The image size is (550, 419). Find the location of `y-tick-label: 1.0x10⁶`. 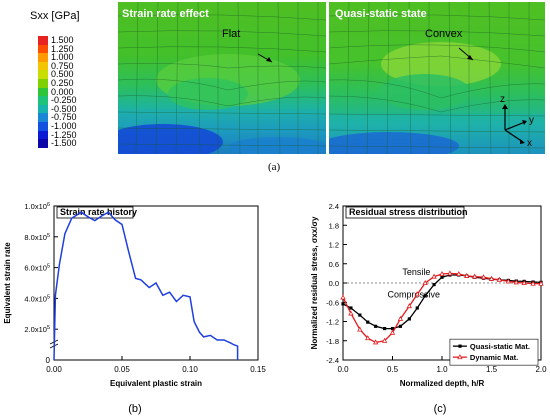

y-tick-label: 1.0x10⁶ is located at coordinates (37, 206).